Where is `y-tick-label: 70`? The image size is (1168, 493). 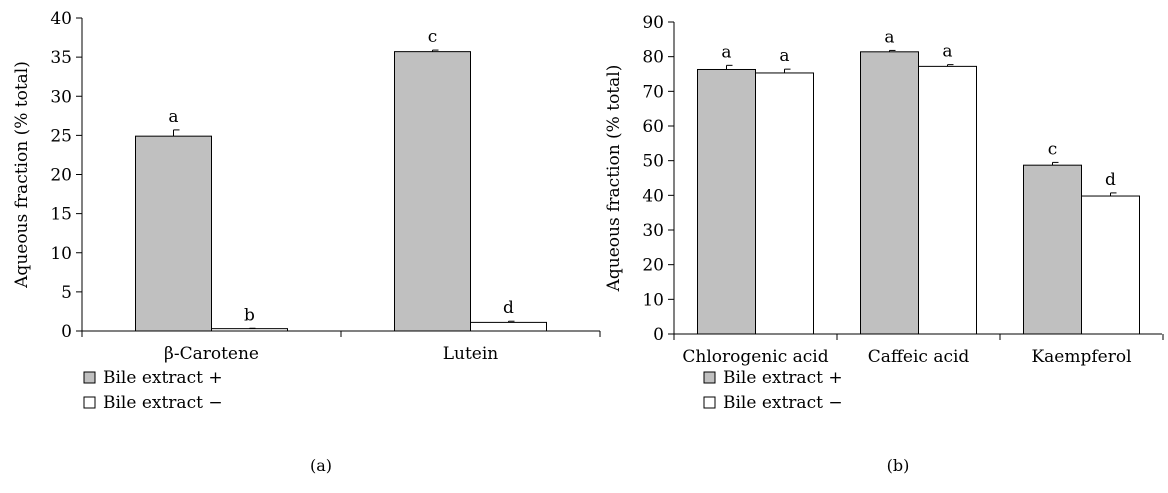 y-tick-label: 70 is located at coordinates (653, 92).